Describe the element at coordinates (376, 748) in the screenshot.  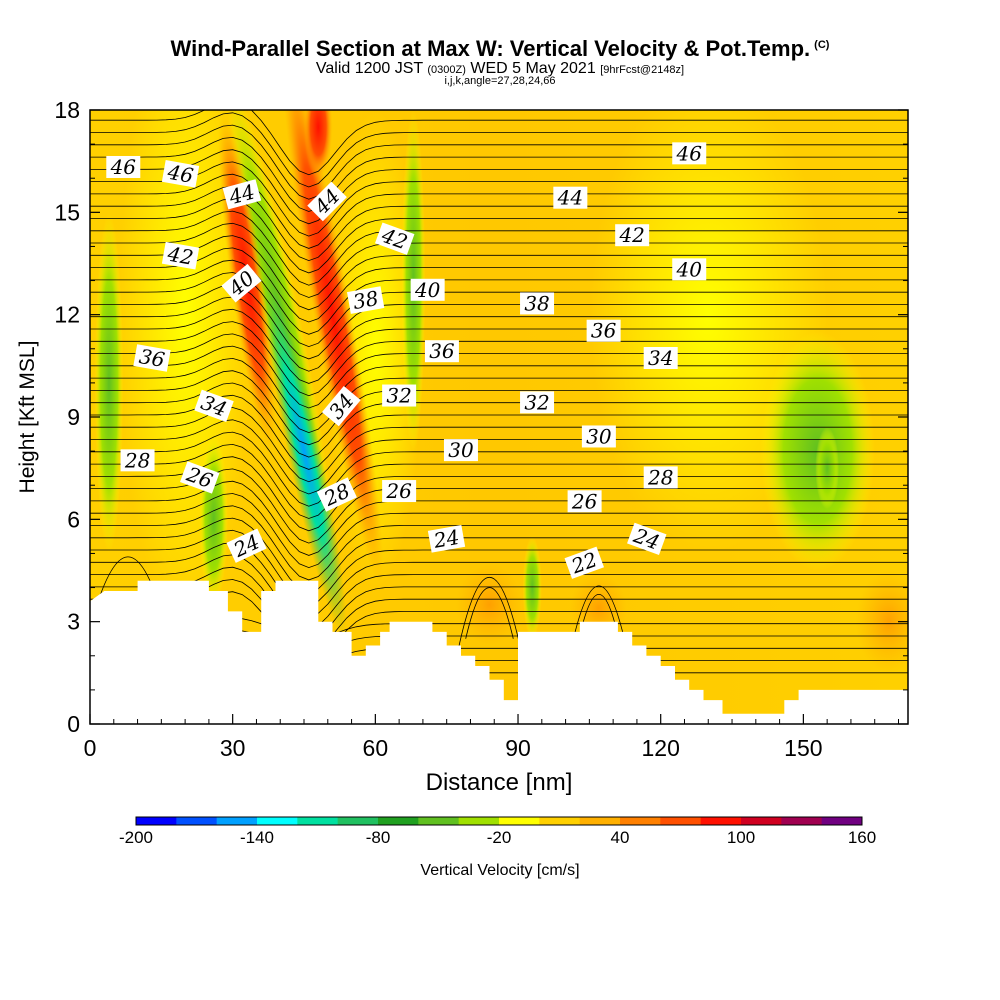
I see `x-tick-label: 60` at that location.